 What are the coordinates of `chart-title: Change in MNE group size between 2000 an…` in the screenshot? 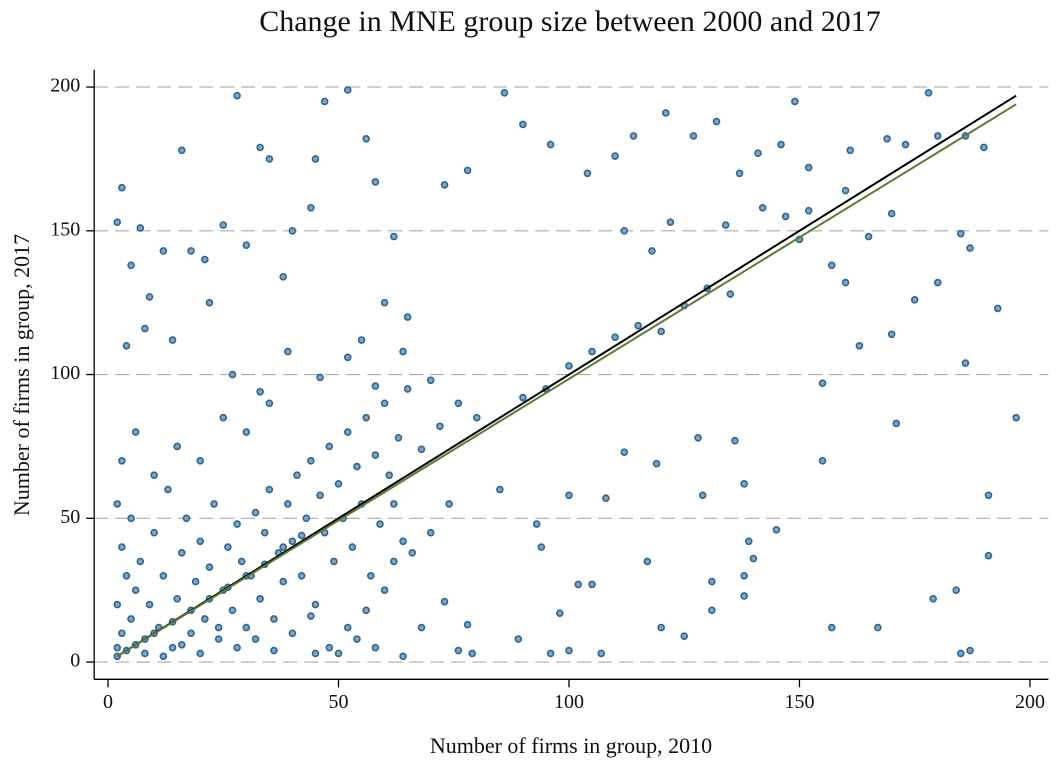 It's located at (570, 21).